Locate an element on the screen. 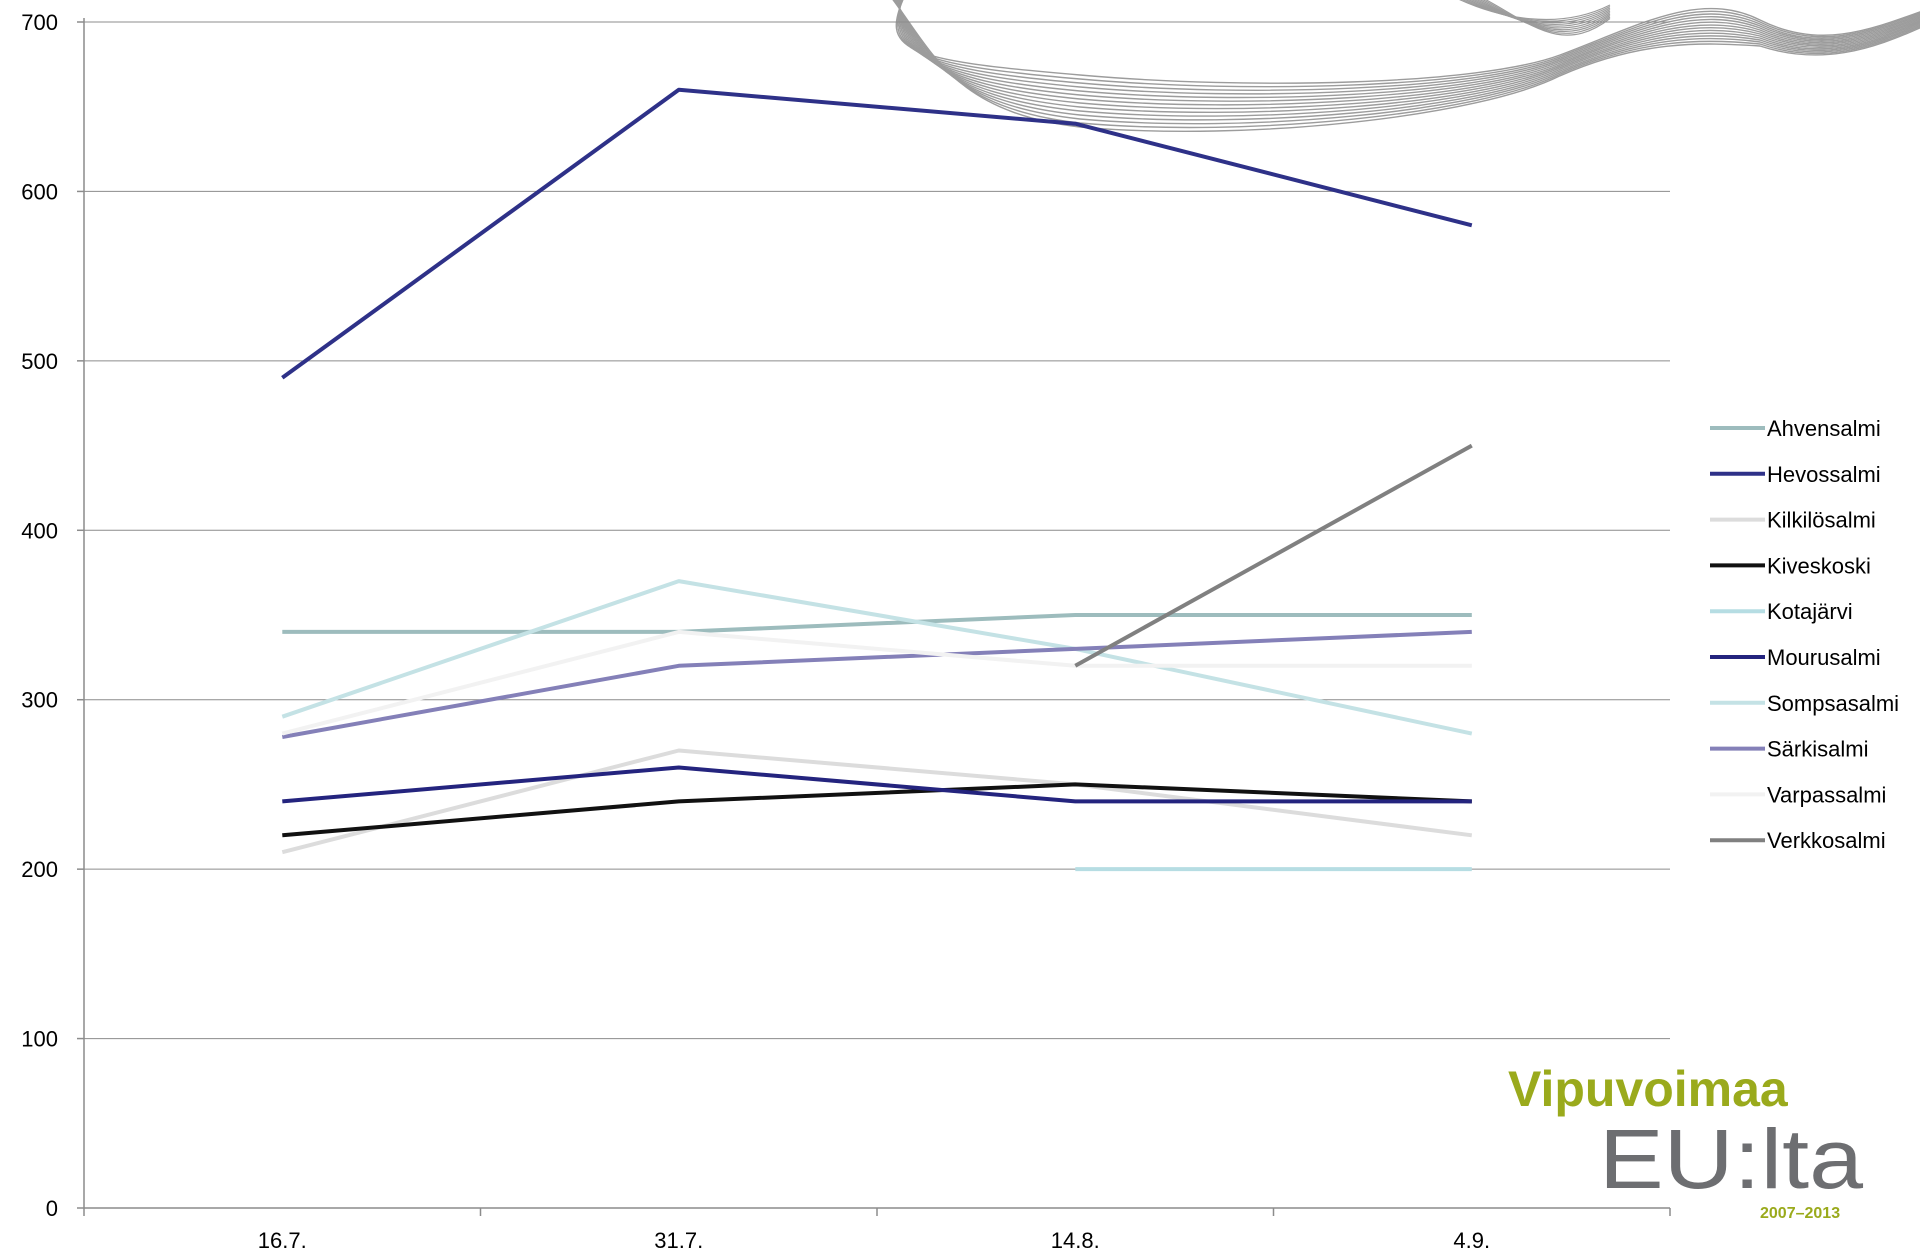  decorative-ribbon-graphic is located at coordinates (1406, 66).